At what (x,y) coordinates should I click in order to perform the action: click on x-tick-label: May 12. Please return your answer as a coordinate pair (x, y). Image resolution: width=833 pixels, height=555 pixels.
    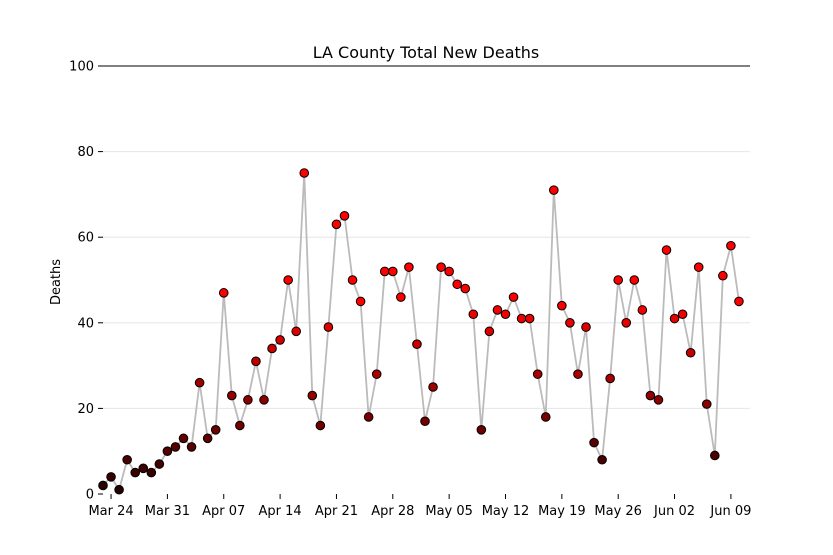
    Looking at the image, I should click on (506, 511).